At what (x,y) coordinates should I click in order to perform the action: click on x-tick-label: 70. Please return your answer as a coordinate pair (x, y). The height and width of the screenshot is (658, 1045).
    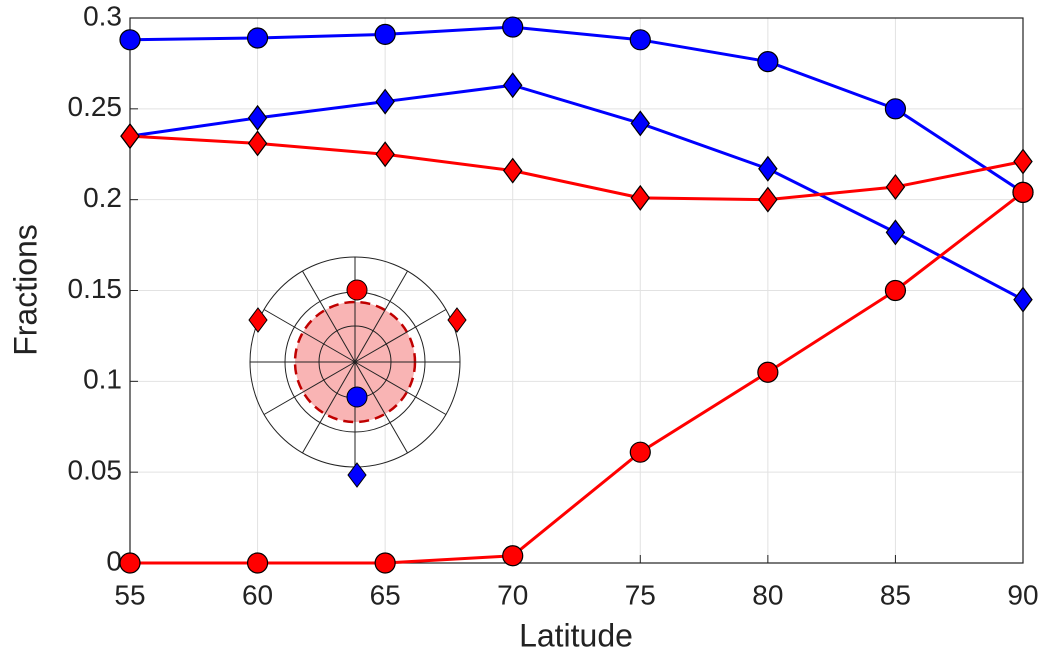
    Looking at the image, I should click on (512, 594).